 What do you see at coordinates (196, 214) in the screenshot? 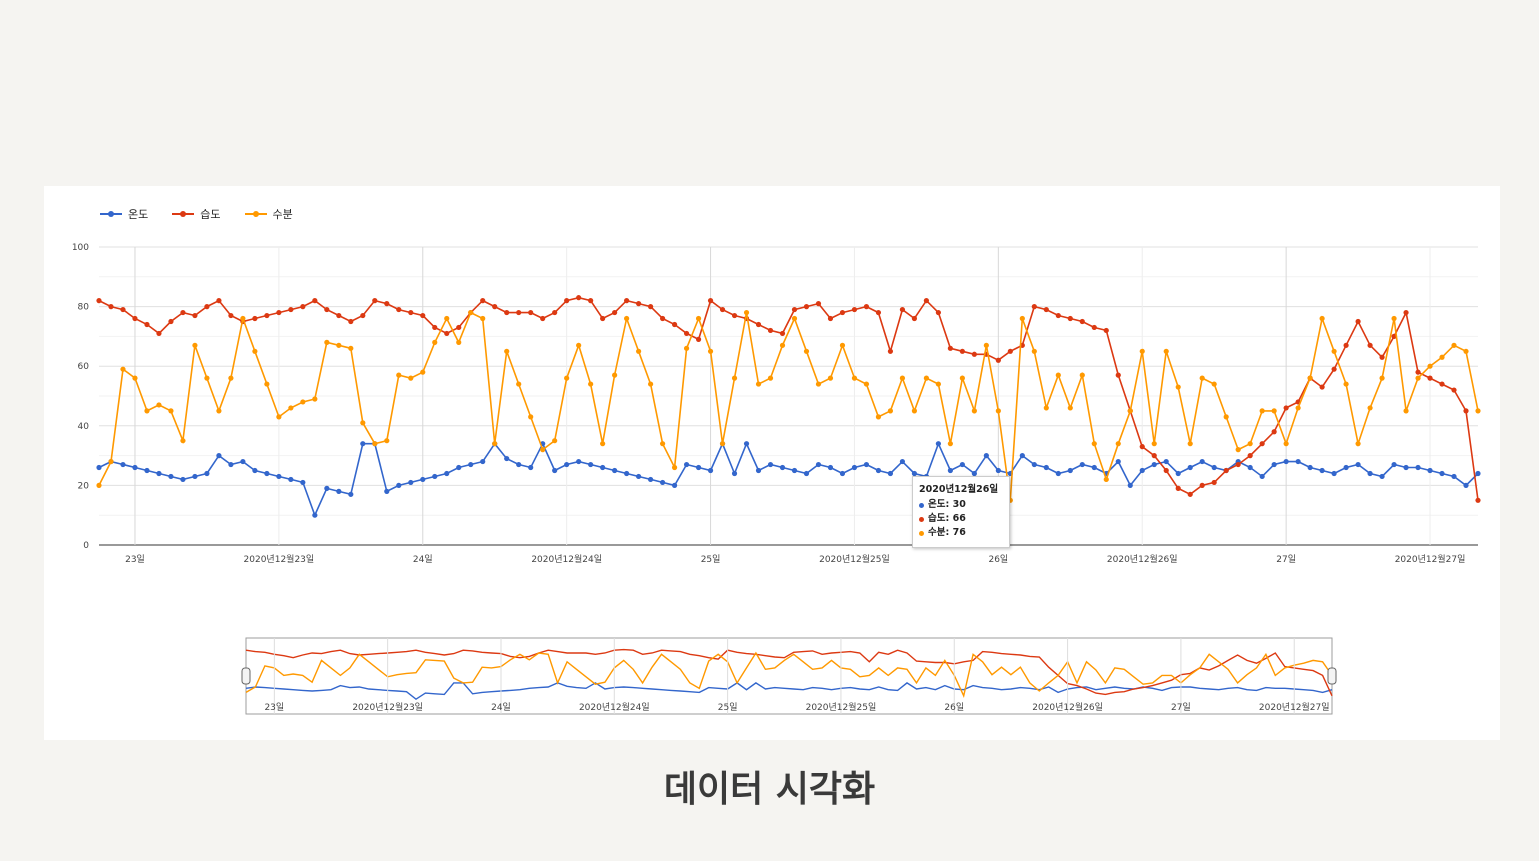
I see `legend-item: 습도` at bounding box center [196, 214].